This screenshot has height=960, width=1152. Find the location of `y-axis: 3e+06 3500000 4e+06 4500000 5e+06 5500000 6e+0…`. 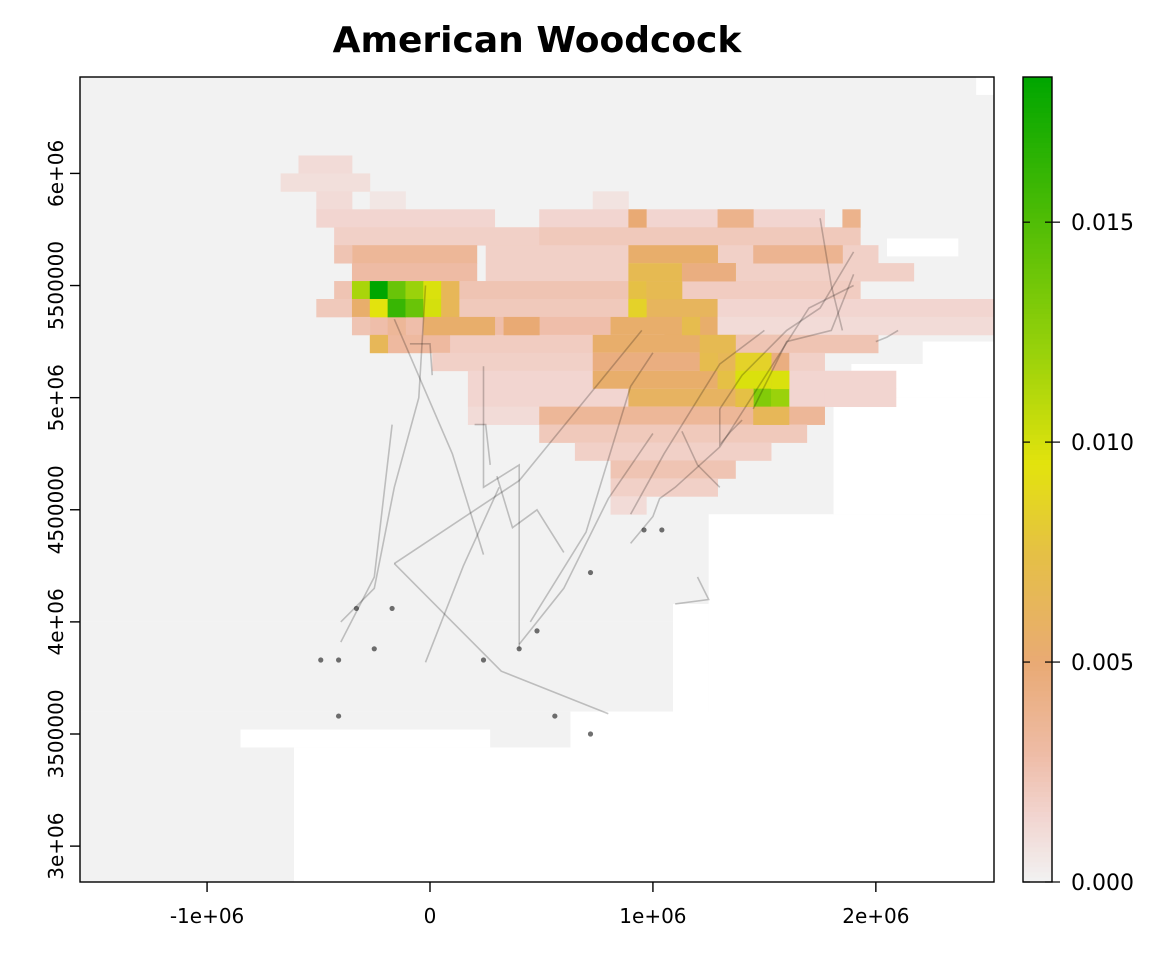

y-axis: 3e+06 3500000 4e+06 4500000 5e+06 5500000 6e+0… is located at coordinates (62, 510).